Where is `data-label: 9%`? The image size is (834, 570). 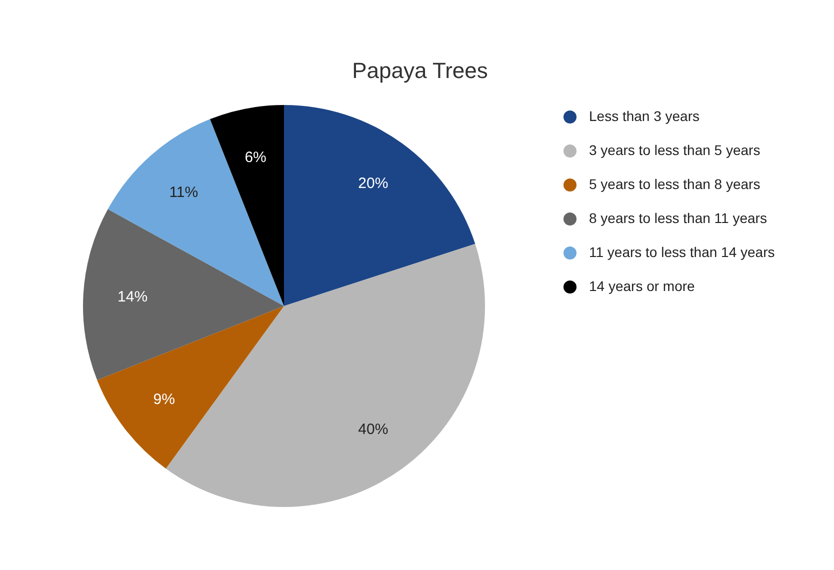 data-label: 9% is located at coordinates (164, 399).